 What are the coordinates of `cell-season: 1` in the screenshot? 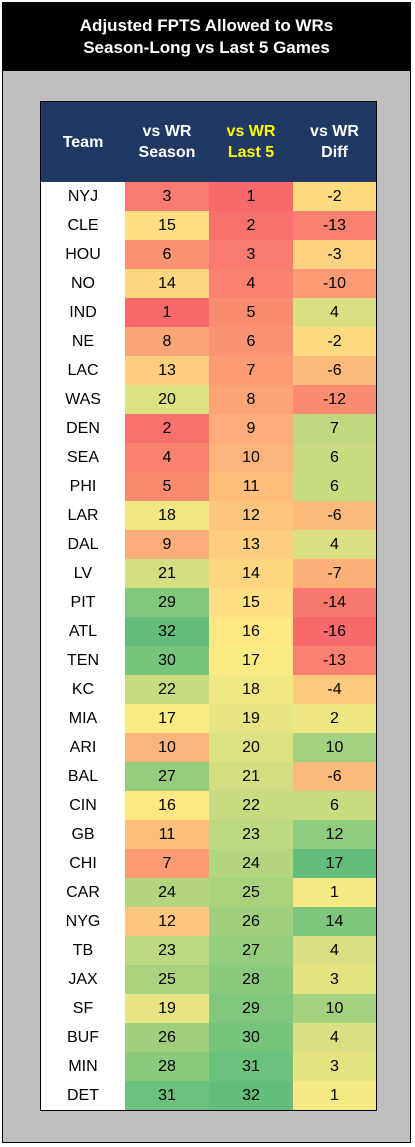 It's located at (167, 312).